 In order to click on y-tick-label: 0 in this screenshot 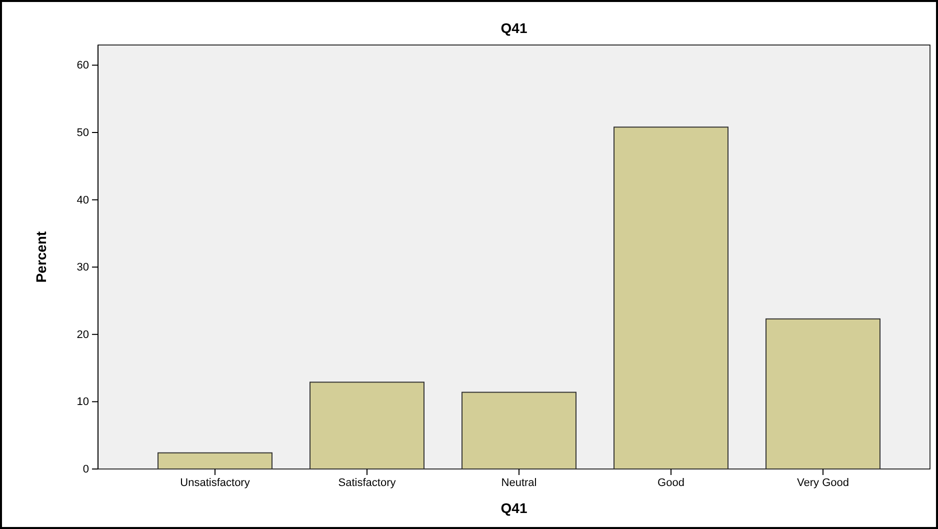, I will do `click(85, 470)`.